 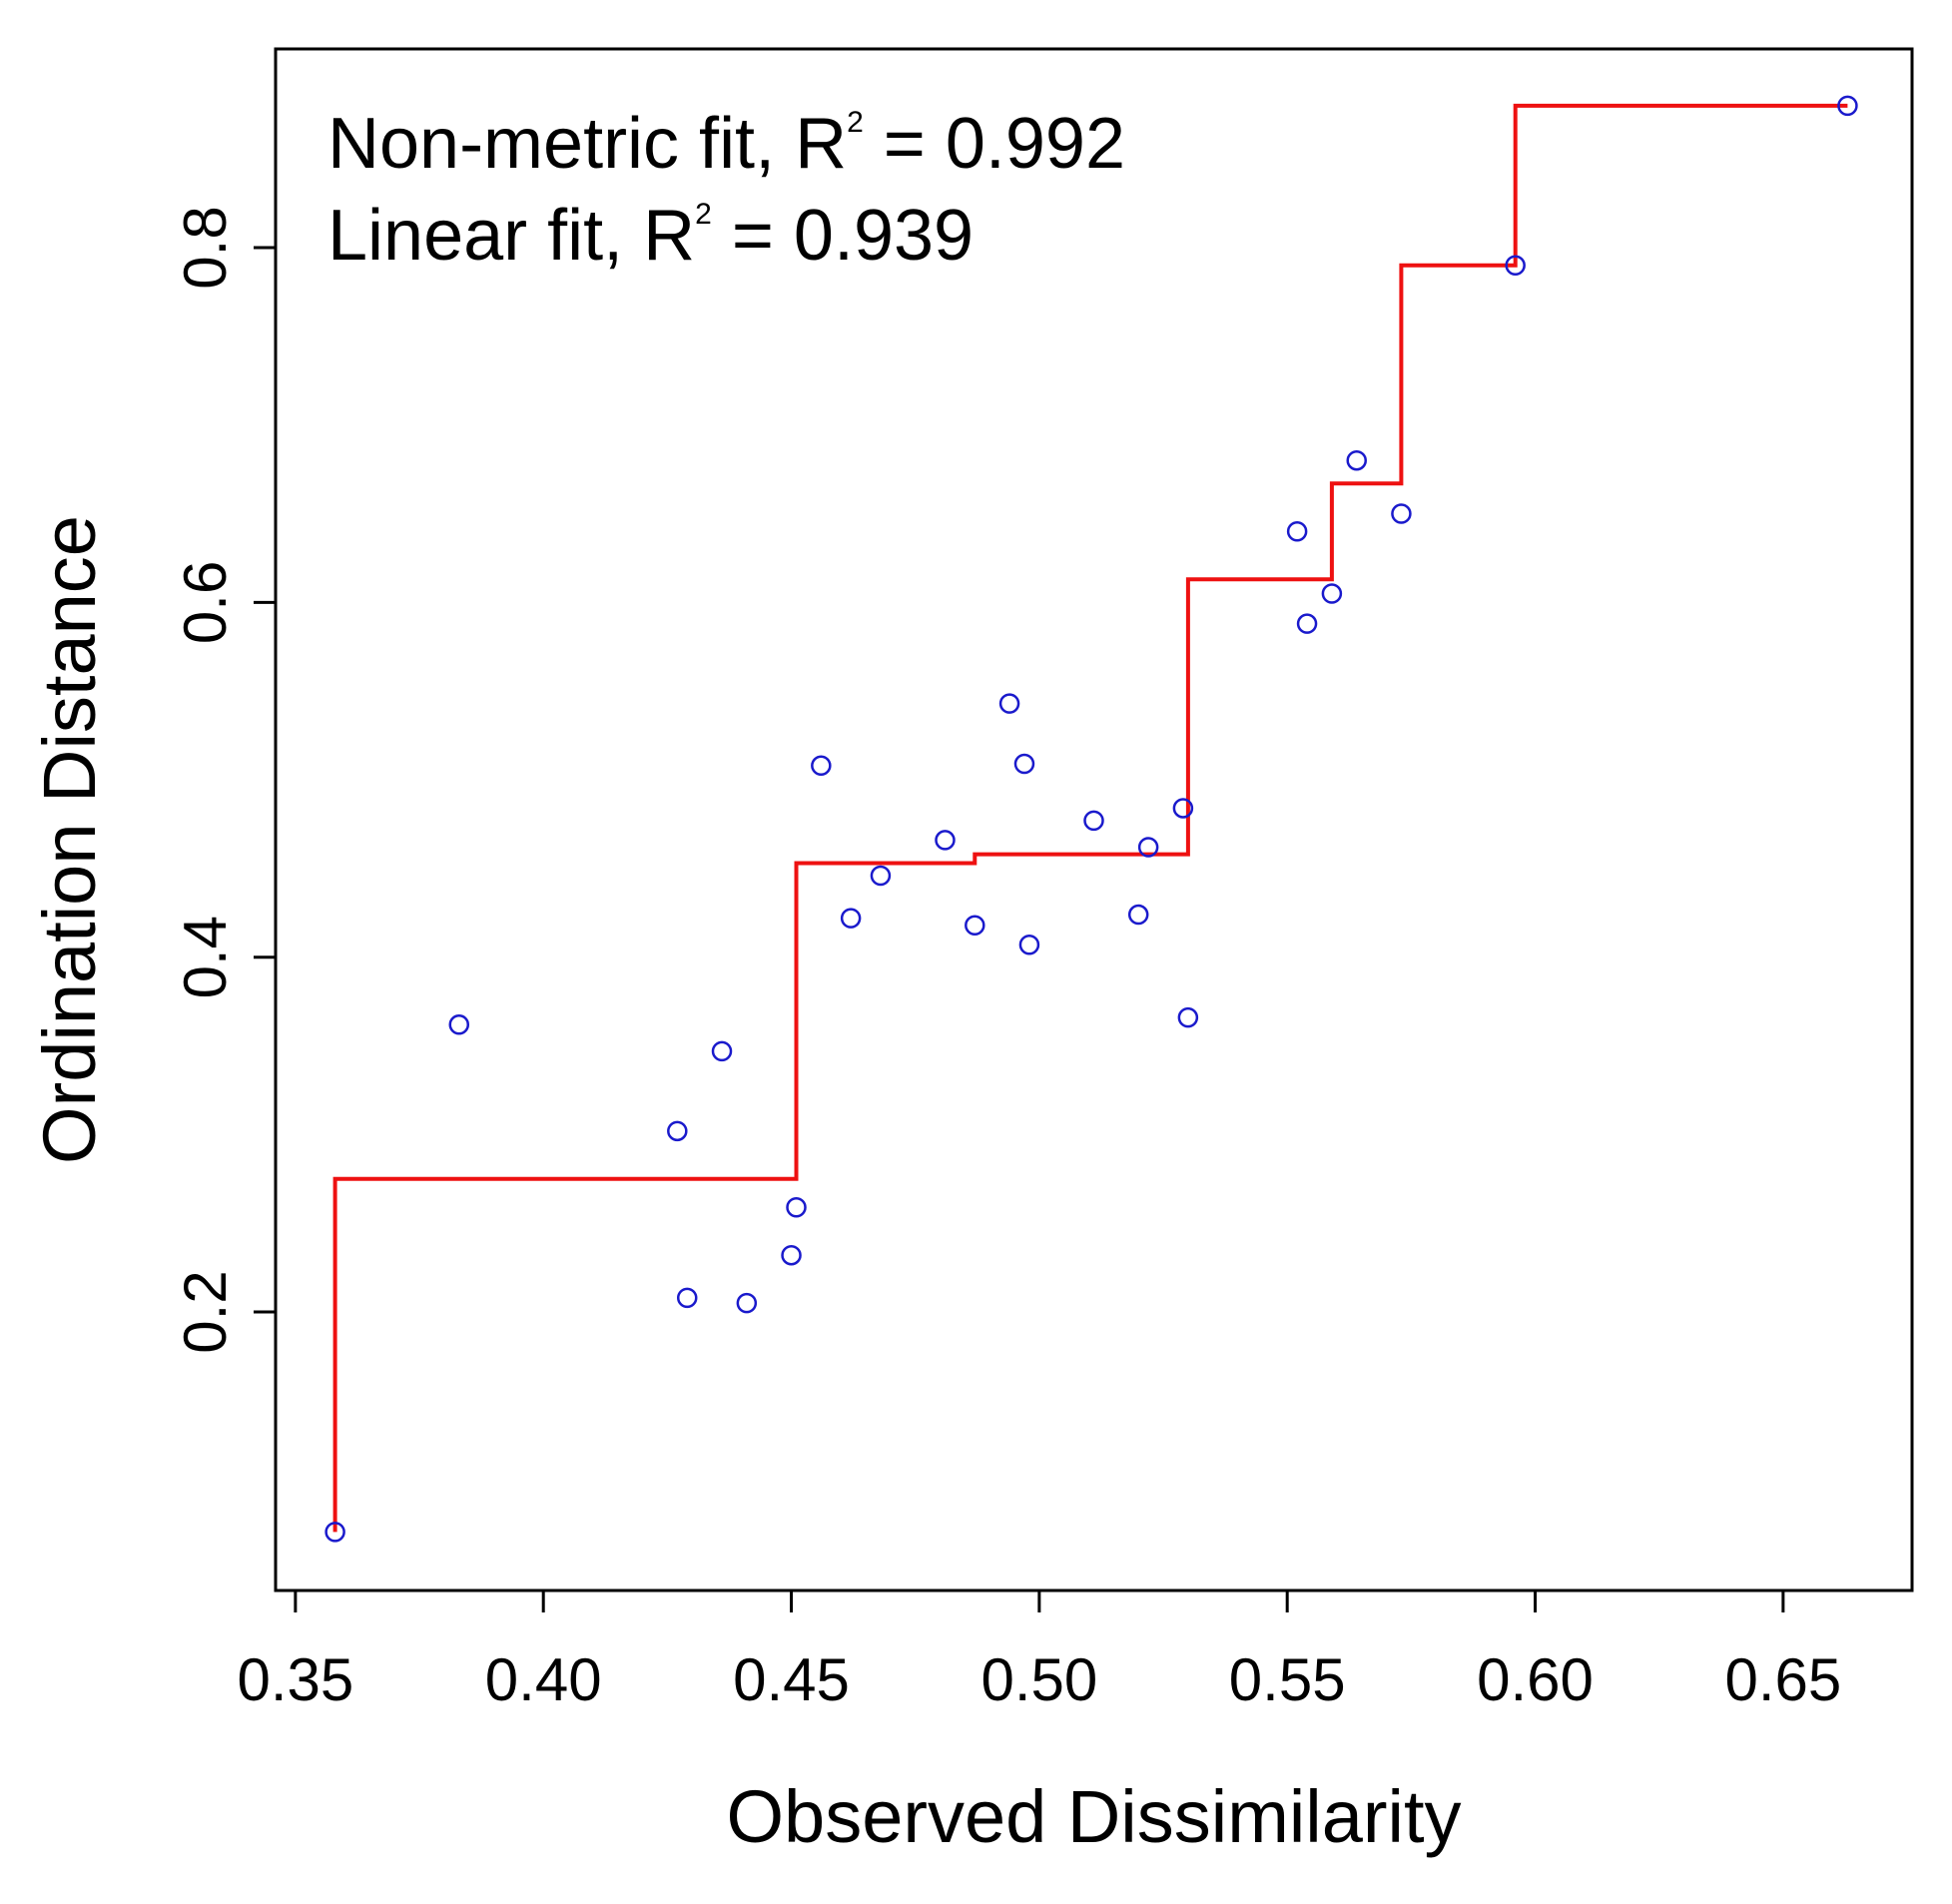 I want to click on non-metric-fit-annotation: Non-metric fit, R2 = 0.992, so click(x=726, y=144).